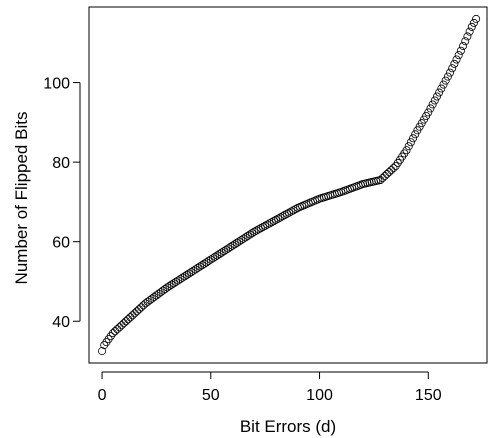 The height and width of the screenshot is (438, 497). I want to click on x-tick-label: 50, so click(211, 395).